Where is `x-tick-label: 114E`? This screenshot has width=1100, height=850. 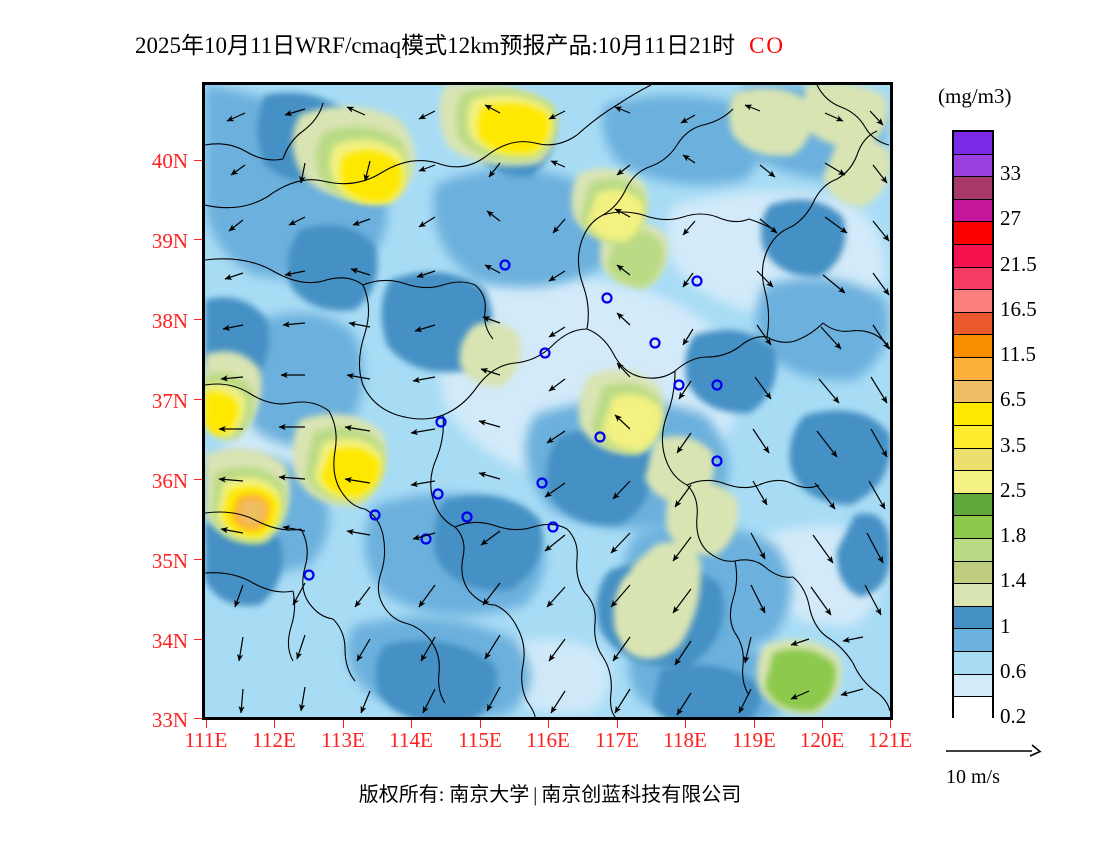 x-tick-label: 114E is located at coordinates (411, 740).